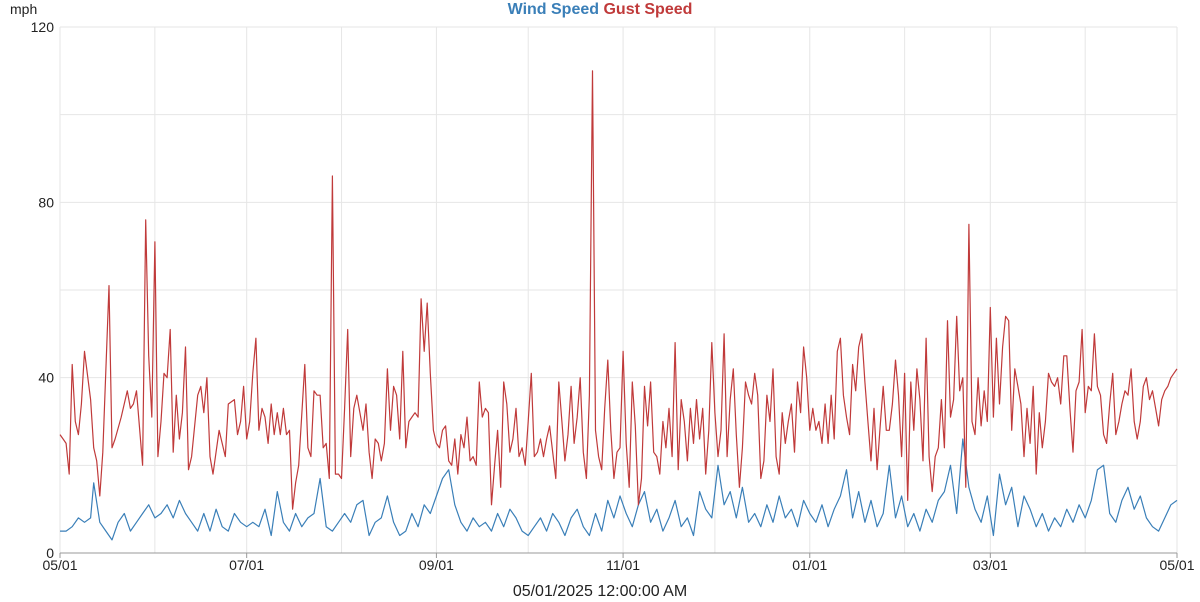  I want to click on legend-item-wind-speed: Wind Speed, so click(553, 9).